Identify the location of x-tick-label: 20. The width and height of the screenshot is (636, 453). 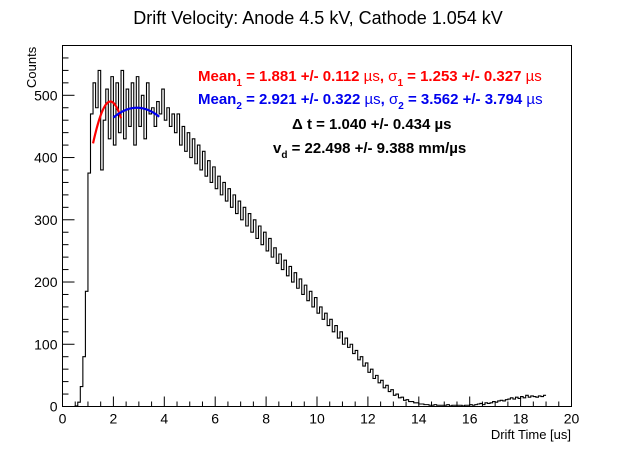
(572, 419).